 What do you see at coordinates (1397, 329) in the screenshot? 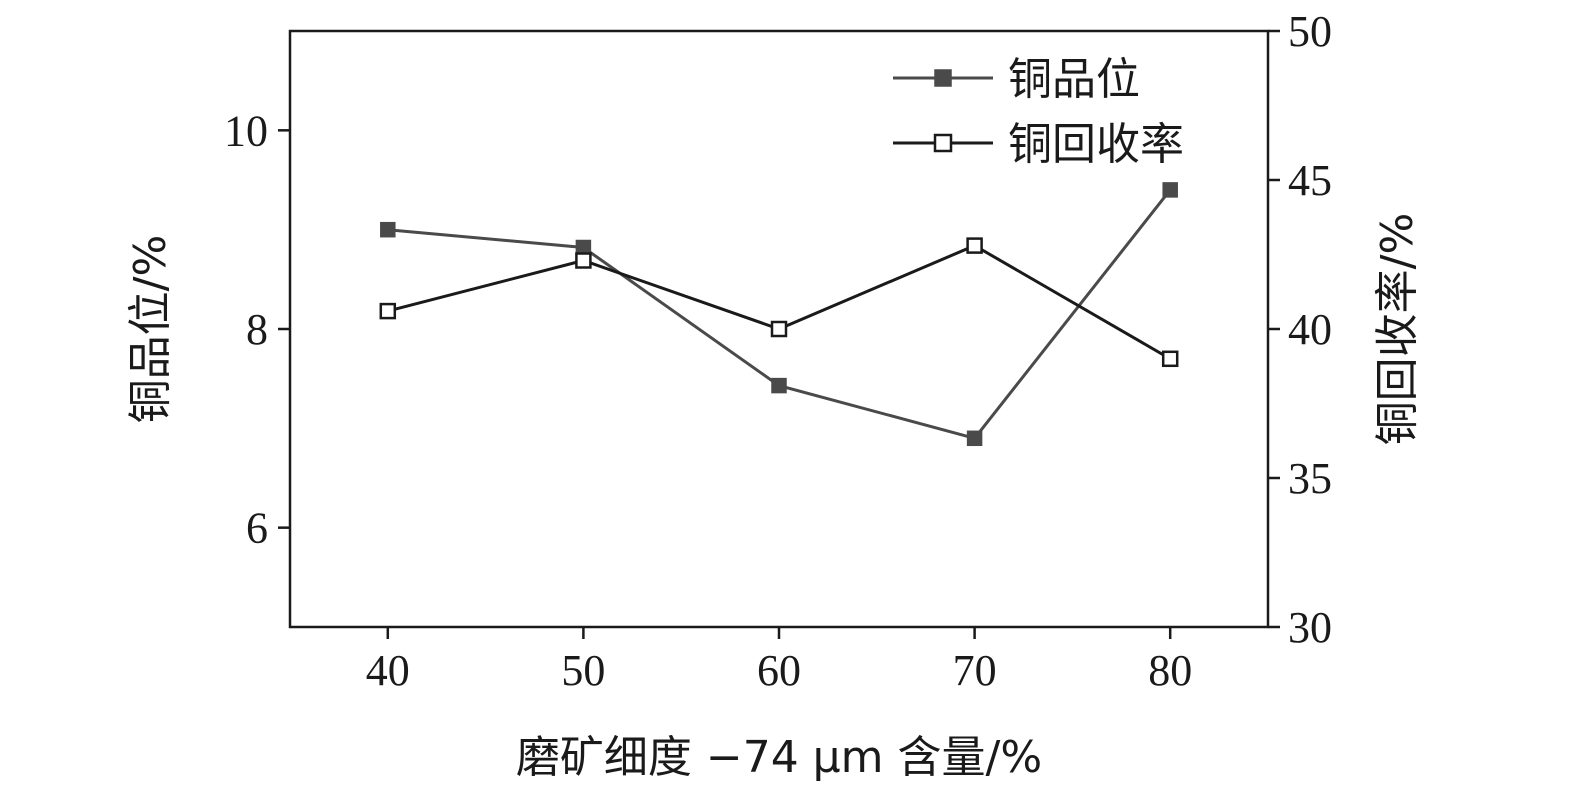
I see `right-y-axis-title: 铜回收率/%` at bounding box center [1397, 329].